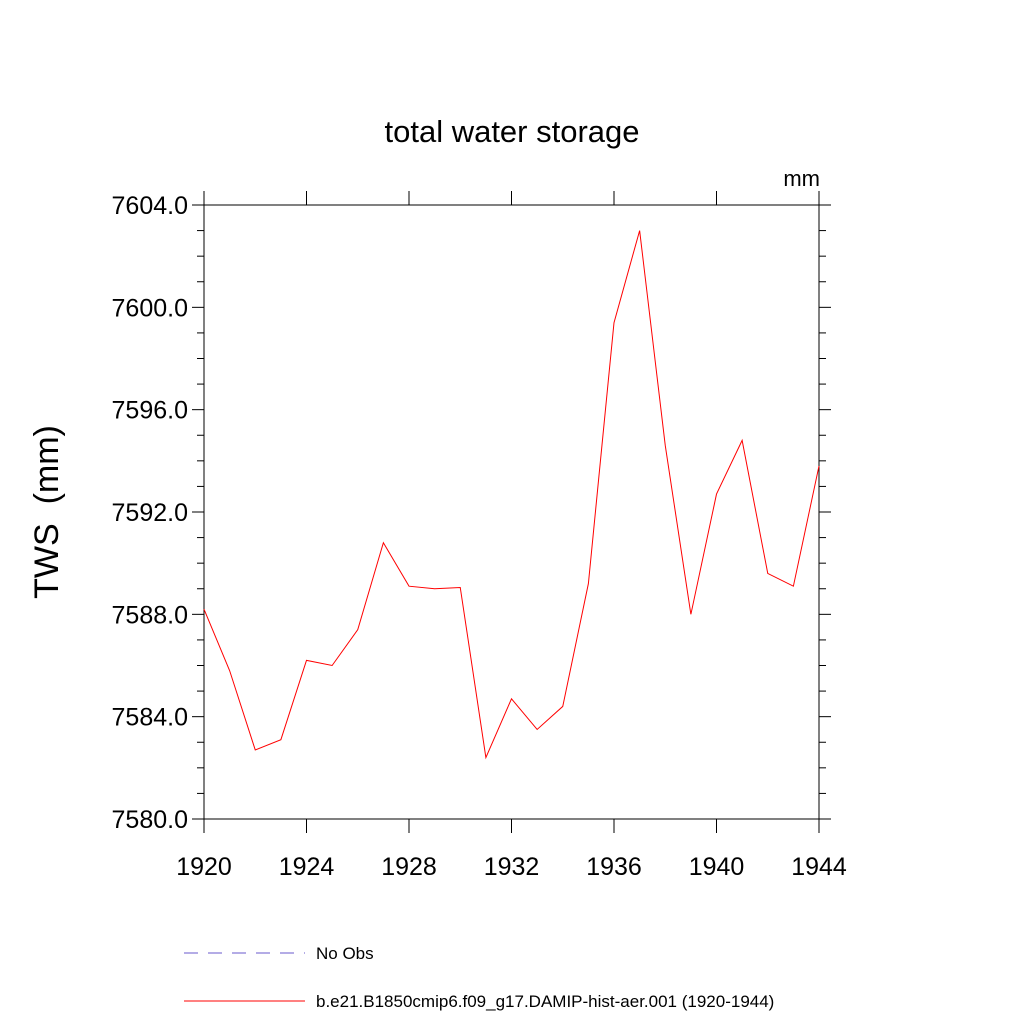  What do you see at coordinates (819, 867) in the screenshot?
I see `x-tick-label: 1944` at bounding box center [819, 867].